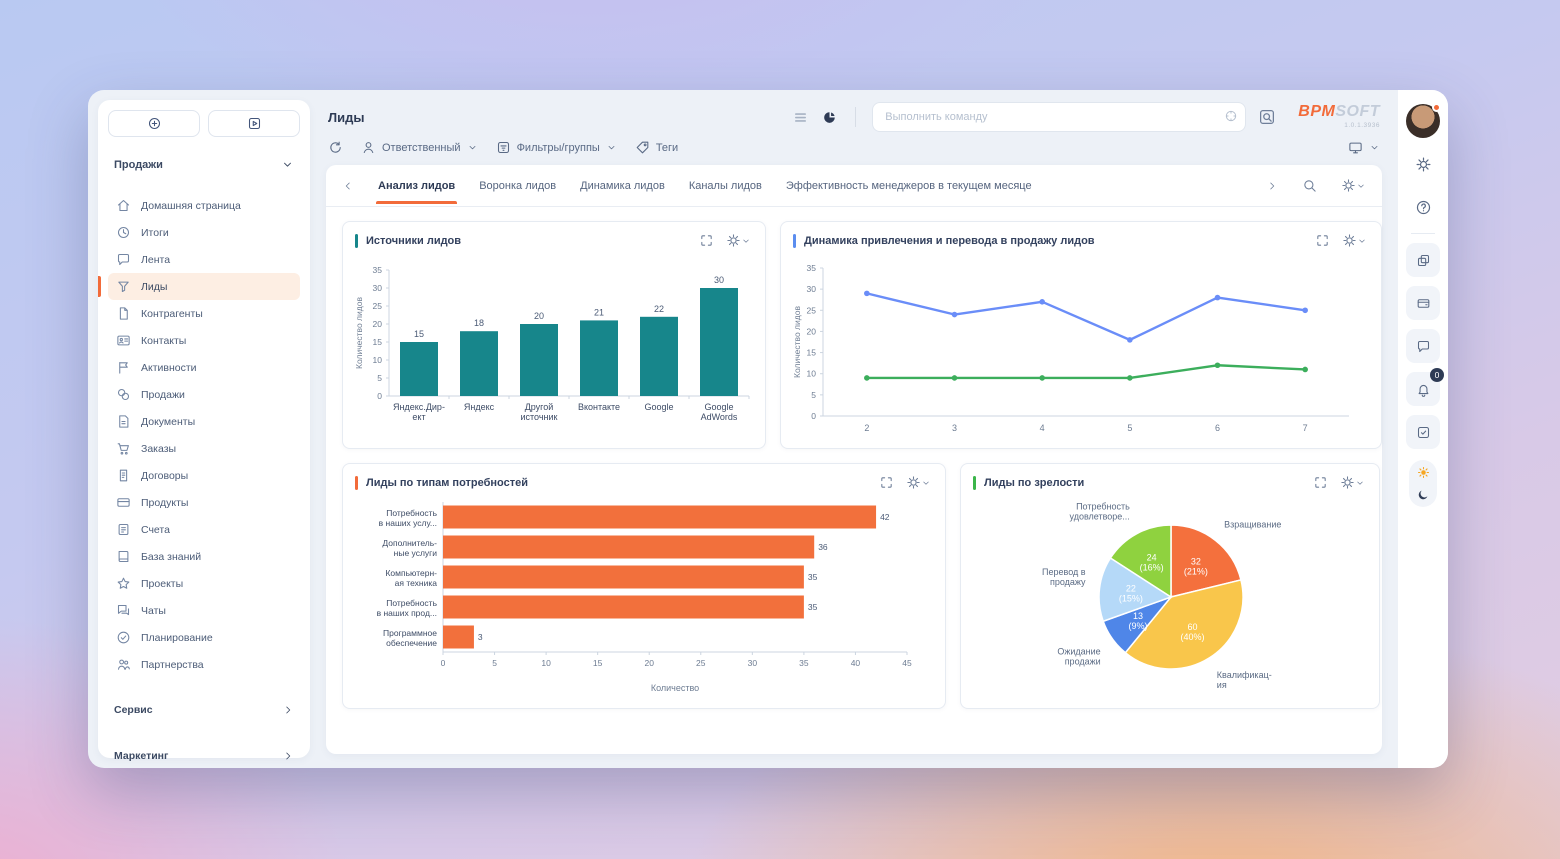  Describe the element at coordinates (1192, 627) in the screenshot. I see `svg-text: 60` at that location.